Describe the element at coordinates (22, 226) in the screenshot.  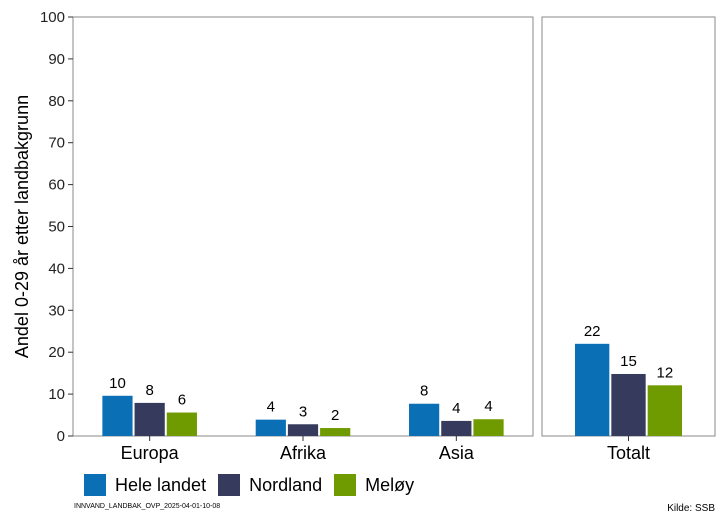
I see `y-axis-label: Andel 0-29 år etter landbakgrunn` at that location.